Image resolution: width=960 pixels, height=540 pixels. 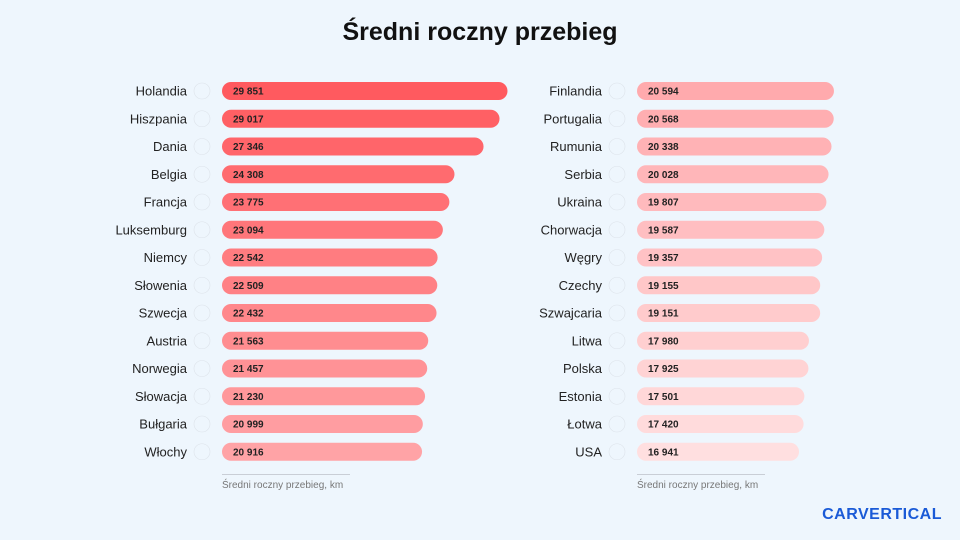 I want to click on category-label: Finlandia, so click(x=576, y=91).